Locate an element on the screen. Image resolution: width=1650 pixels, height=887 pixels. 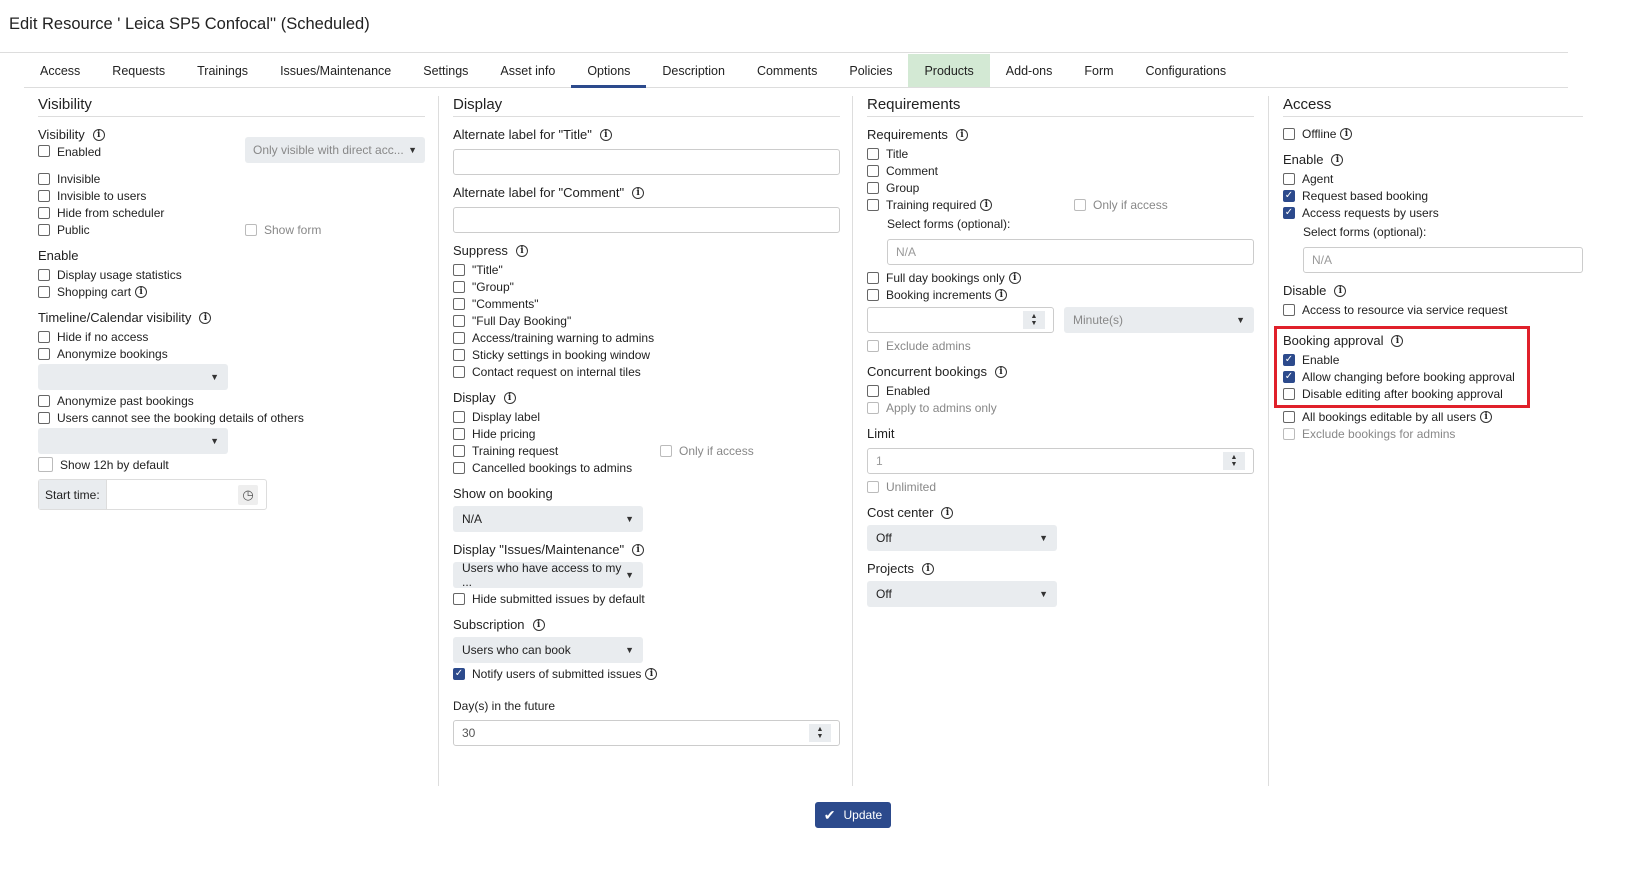
checkbox-exclude-admins: Exclude admins is located at coordinates (1060, 345).